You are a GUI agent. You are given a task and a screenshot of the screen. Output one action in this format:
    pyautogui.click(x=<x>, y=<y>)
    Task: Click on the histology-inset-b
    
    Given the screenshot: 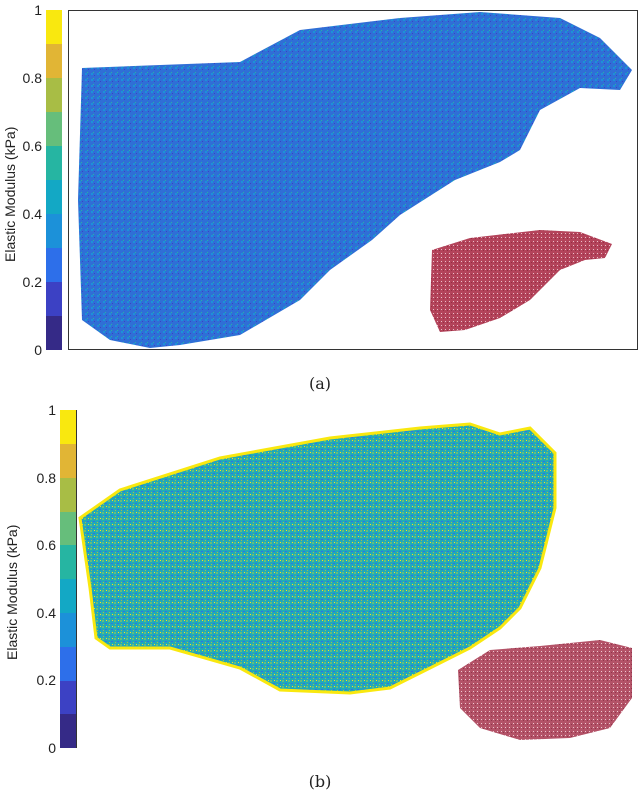 What is the action you would take?
    pyautogui.click(x=545, y=690)
    